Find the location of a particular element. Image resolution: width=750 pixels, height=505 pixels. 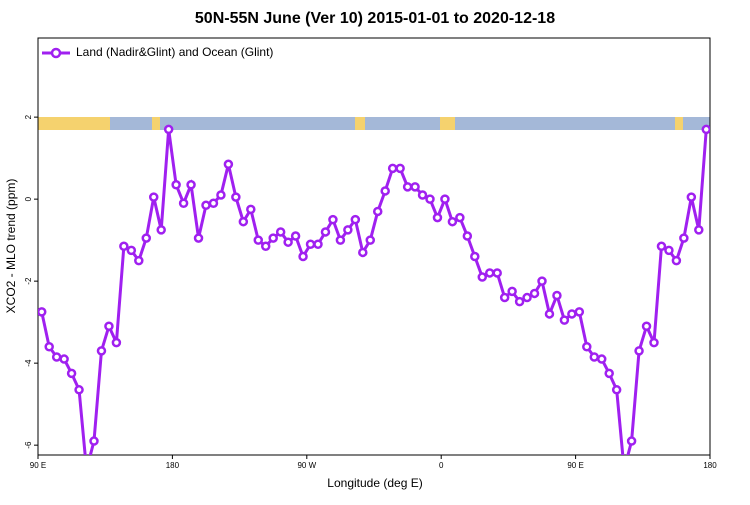

y-tick-label: -2 is located at coordinates (28, 281).